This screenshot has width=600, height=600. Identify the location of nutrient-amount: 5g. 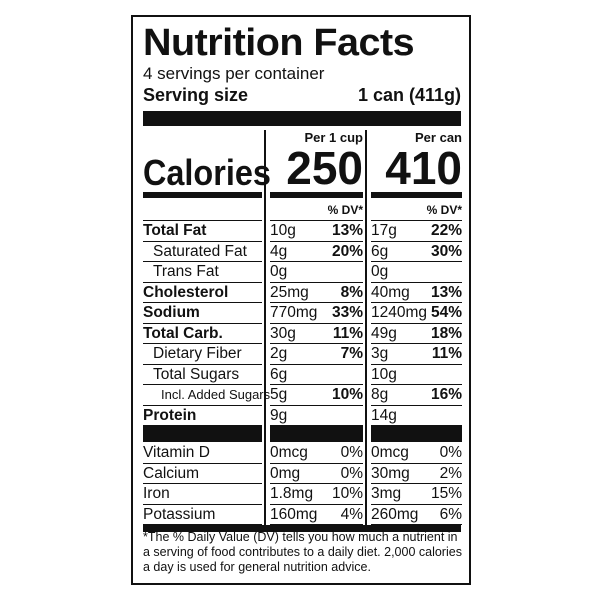
(279, 394).